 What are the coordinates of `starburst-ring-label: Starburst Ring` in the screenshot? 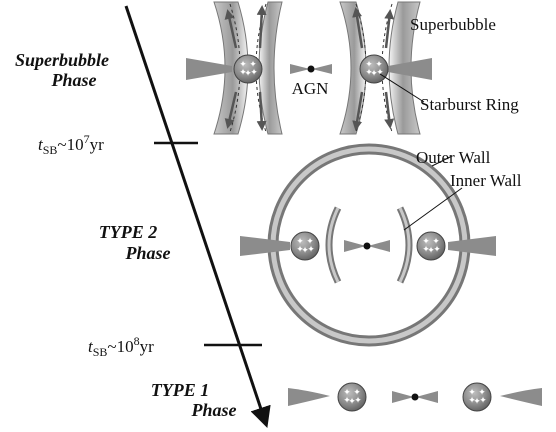 It's located at (469, 104).